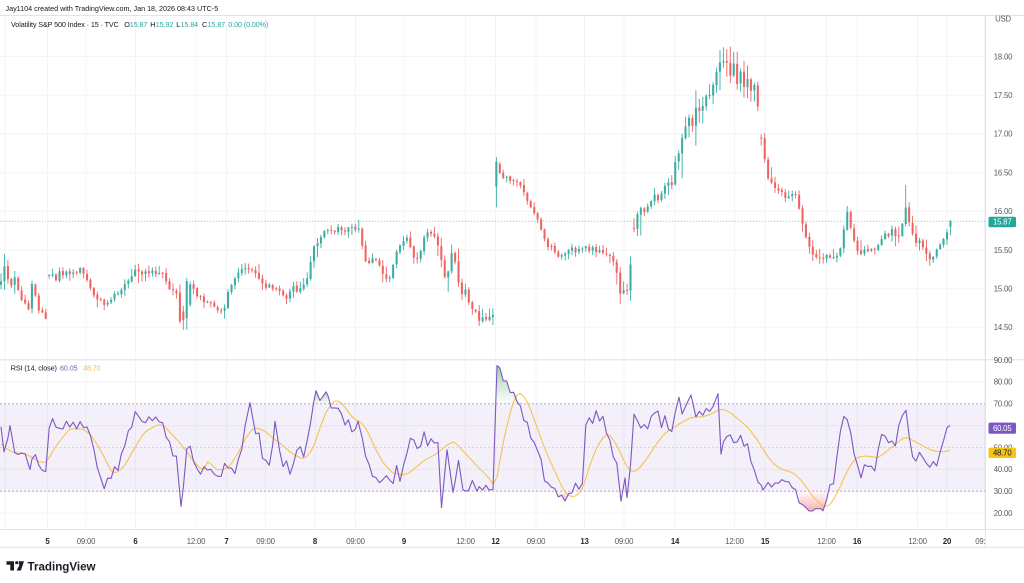 Image resolution: width=1024 pixels, height=583 pixels. Describe the element at coordinates (1003, 513) in the screenshot. I see `svg-text: 20.00` at that location.